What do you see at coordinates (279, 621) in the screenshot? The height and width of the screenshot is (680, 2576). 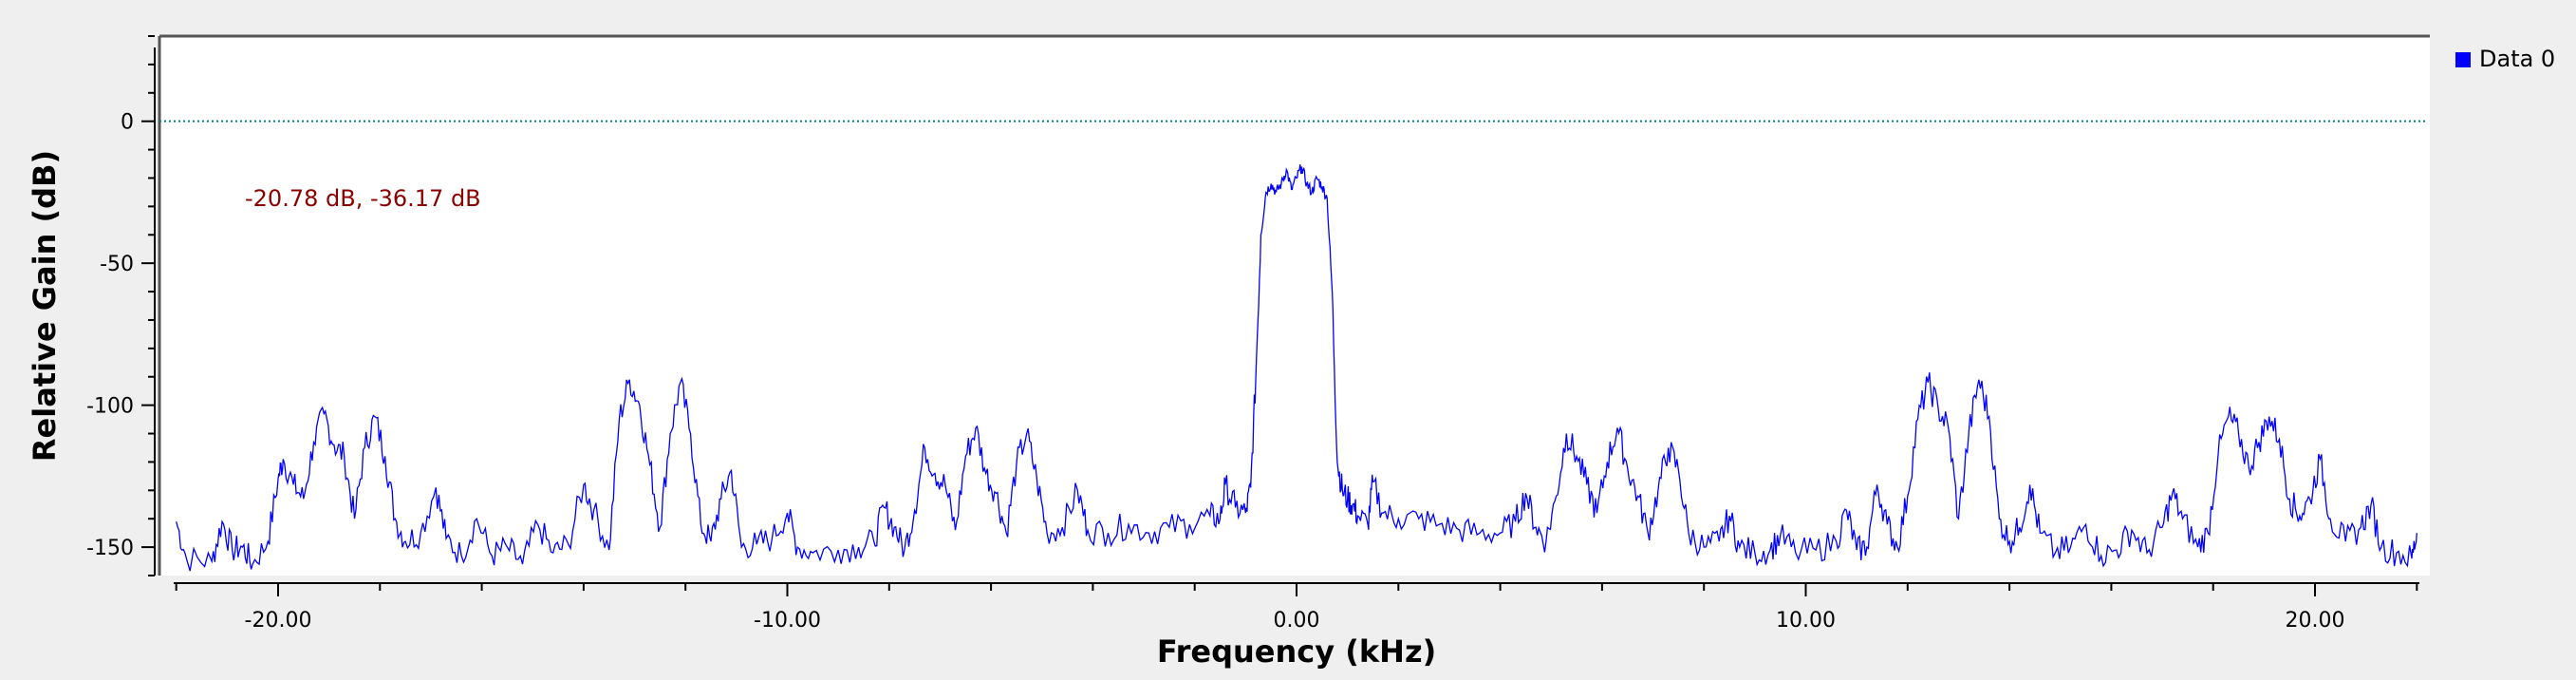 I see `x-tick-label: -20.00` at bounding box center [279, 621].